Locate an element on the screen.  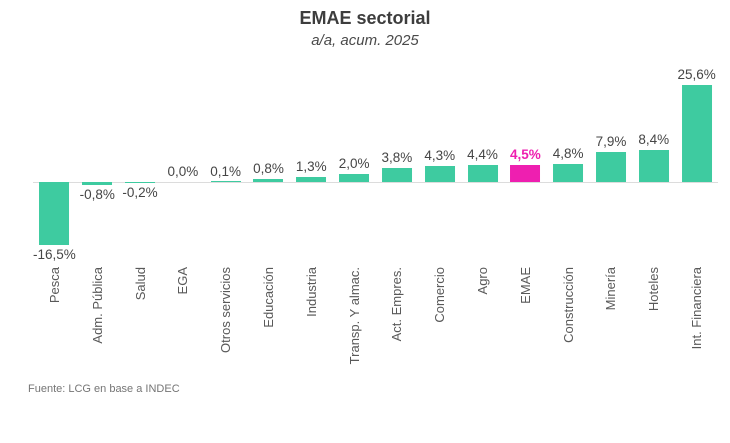
category-label-text: Otros servicios is located at coordinates (226, 310).